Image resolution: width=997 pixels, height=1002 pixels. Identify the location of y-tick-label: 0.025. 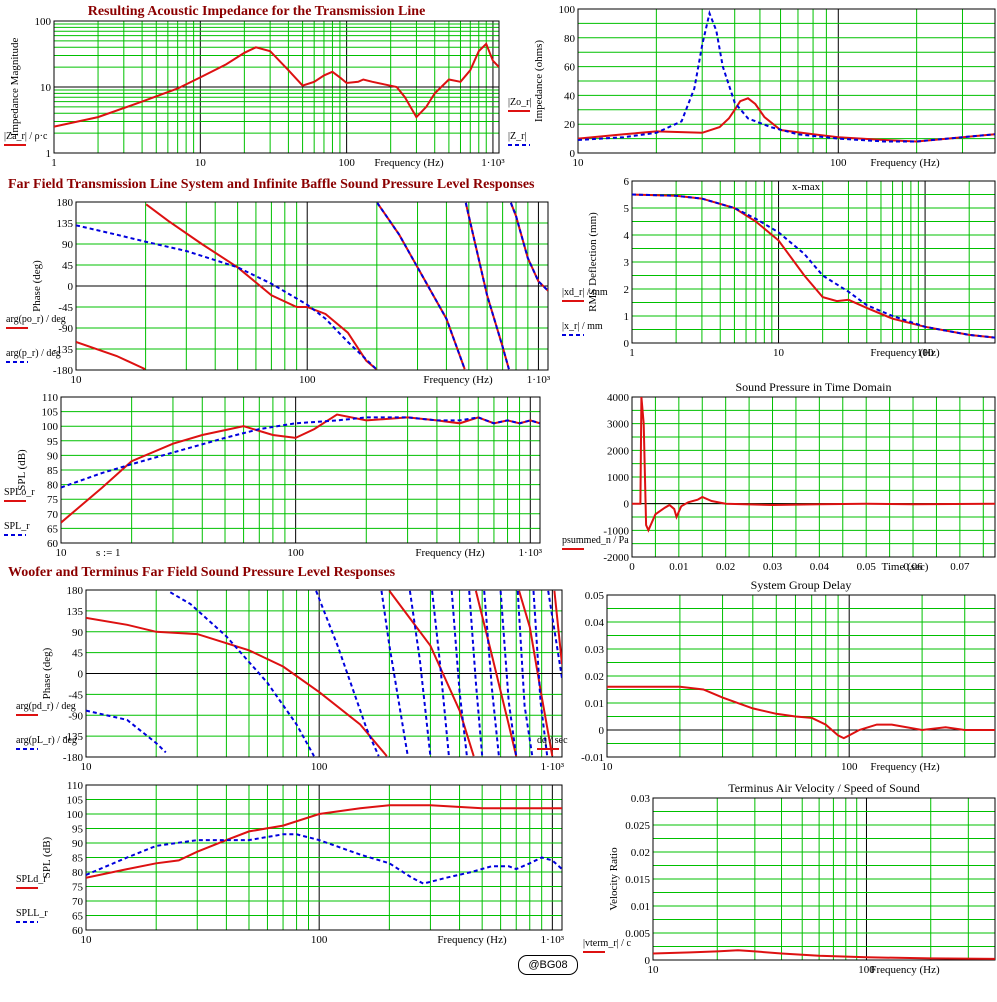
(637, 826).